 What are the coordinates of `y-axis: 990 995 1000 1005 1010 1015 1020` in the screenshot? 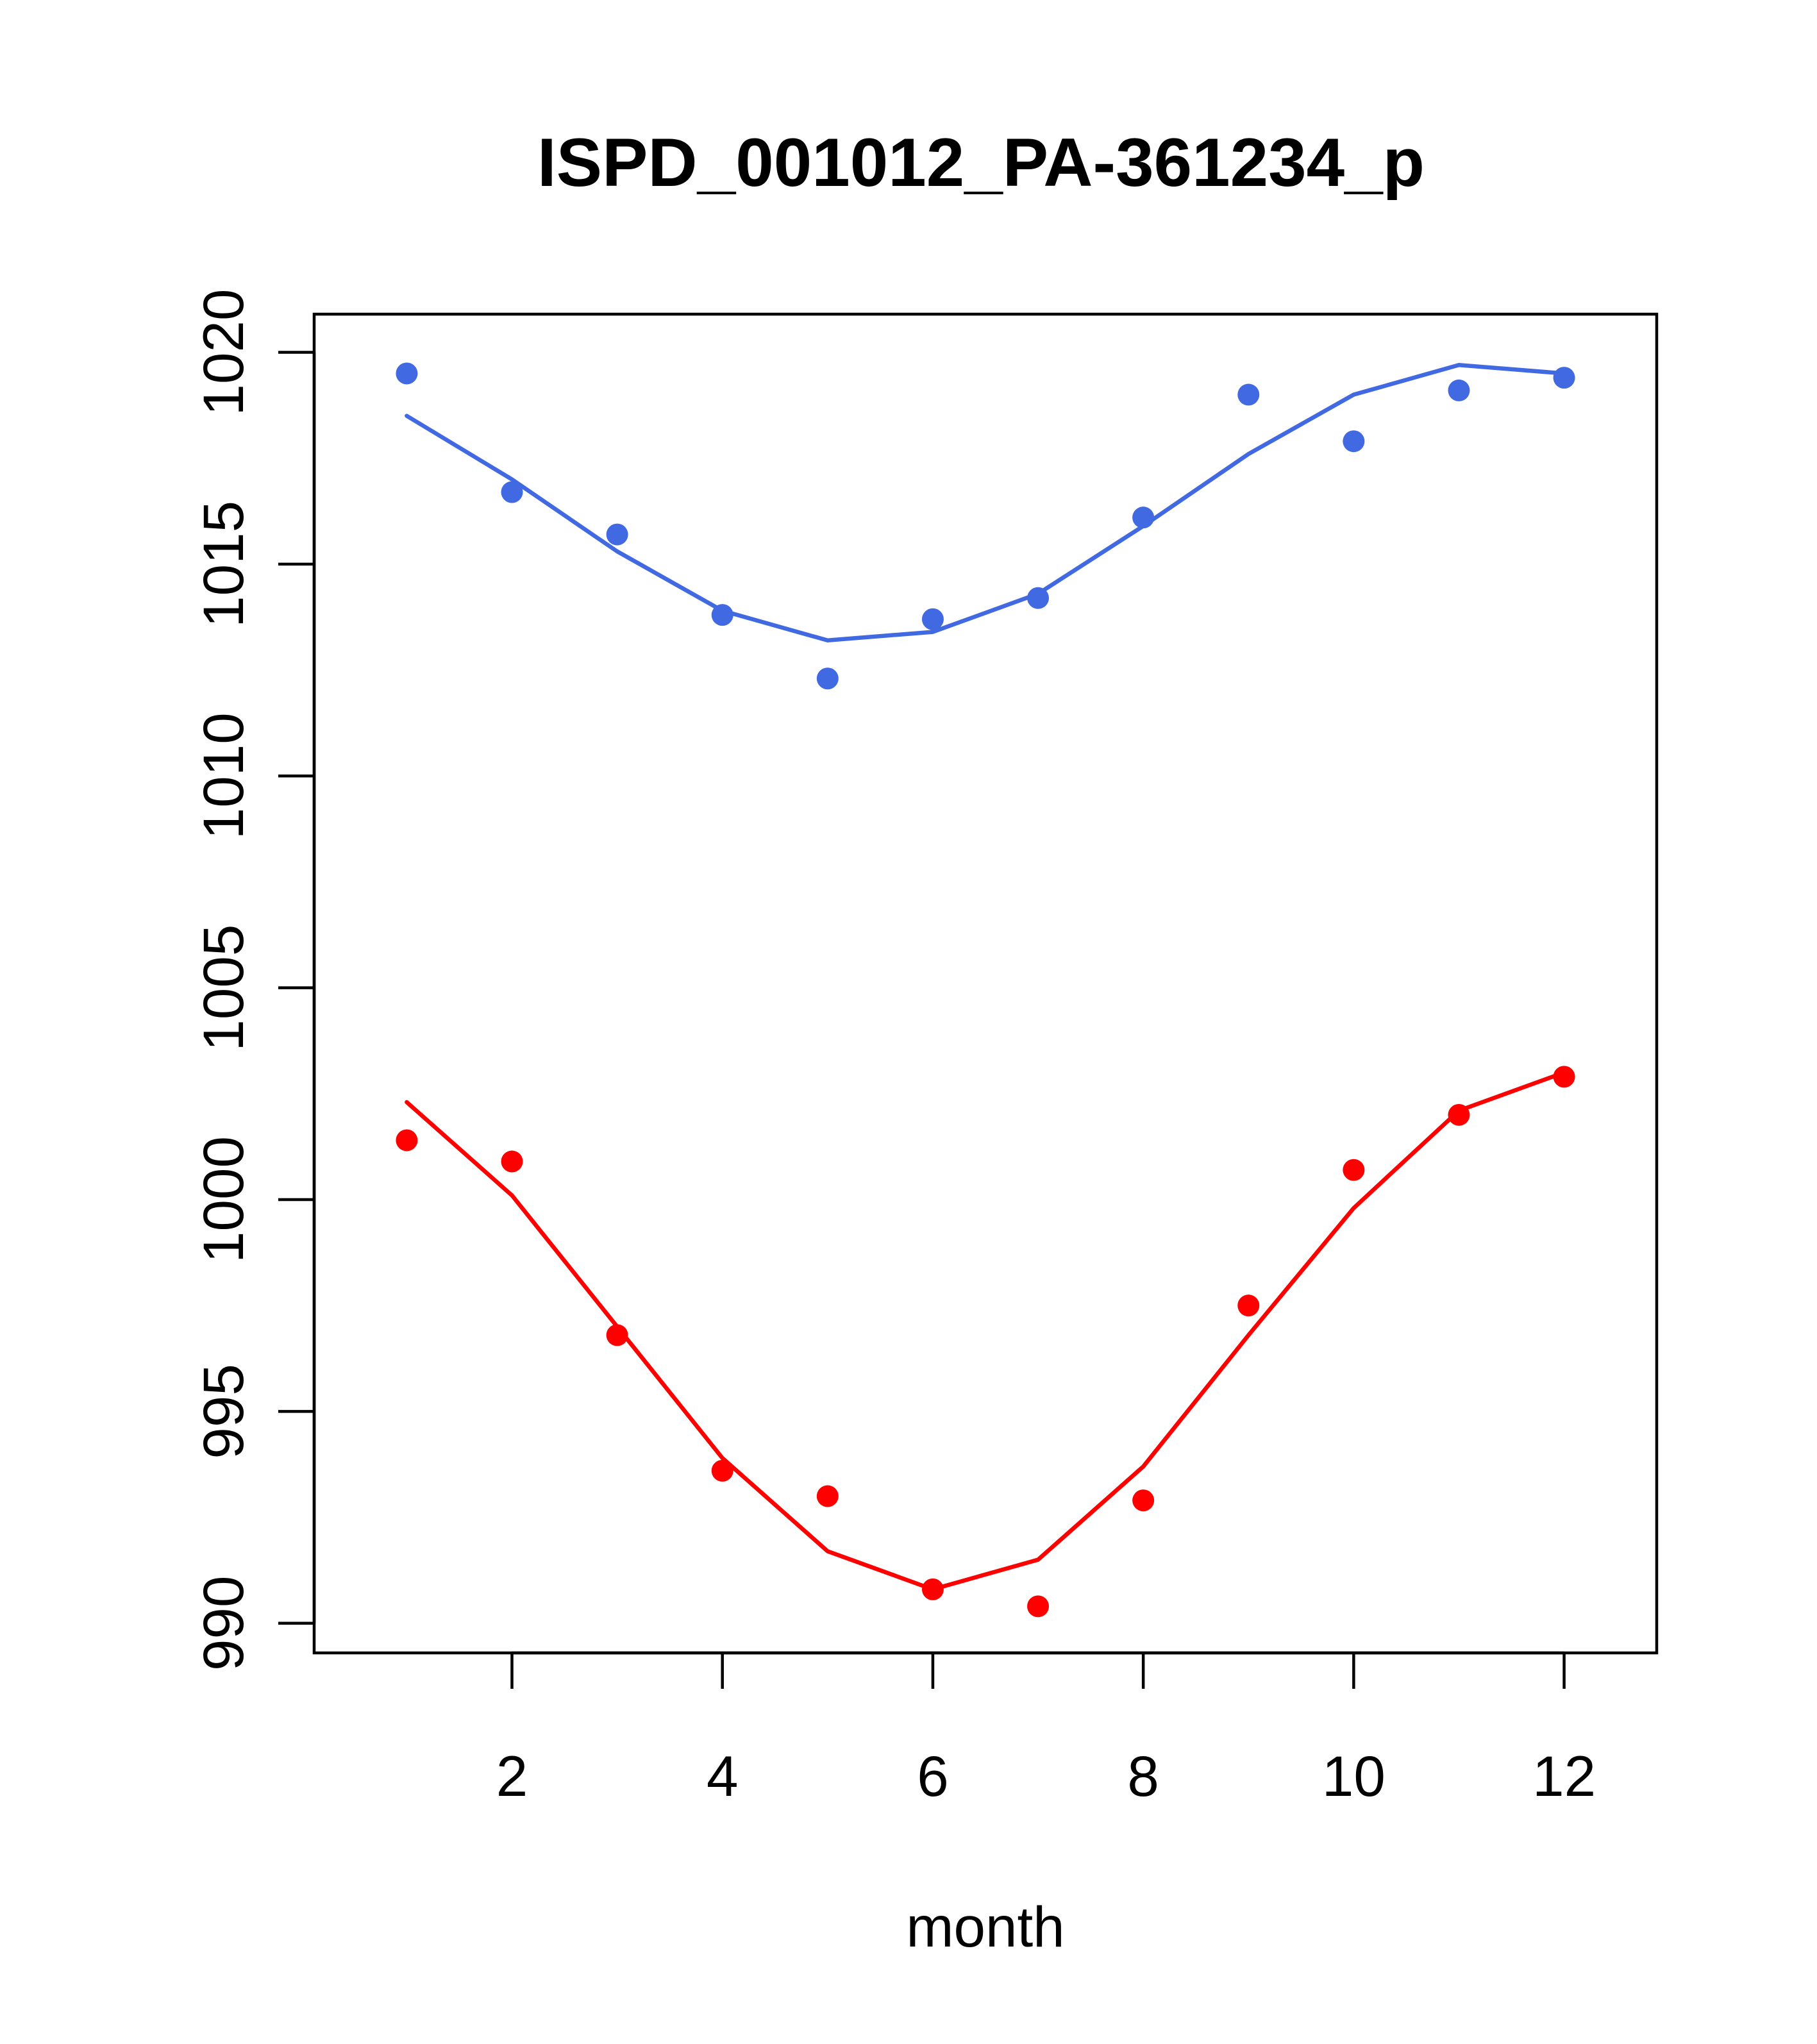 It's located at (254, 980).